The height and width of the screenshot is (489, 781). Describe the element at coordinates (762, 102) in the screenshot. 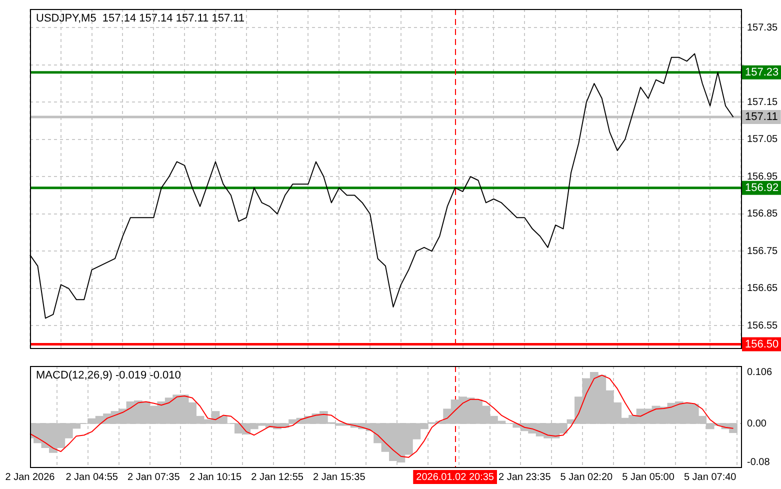

I see `y-tick-label: 157.15` at that location.